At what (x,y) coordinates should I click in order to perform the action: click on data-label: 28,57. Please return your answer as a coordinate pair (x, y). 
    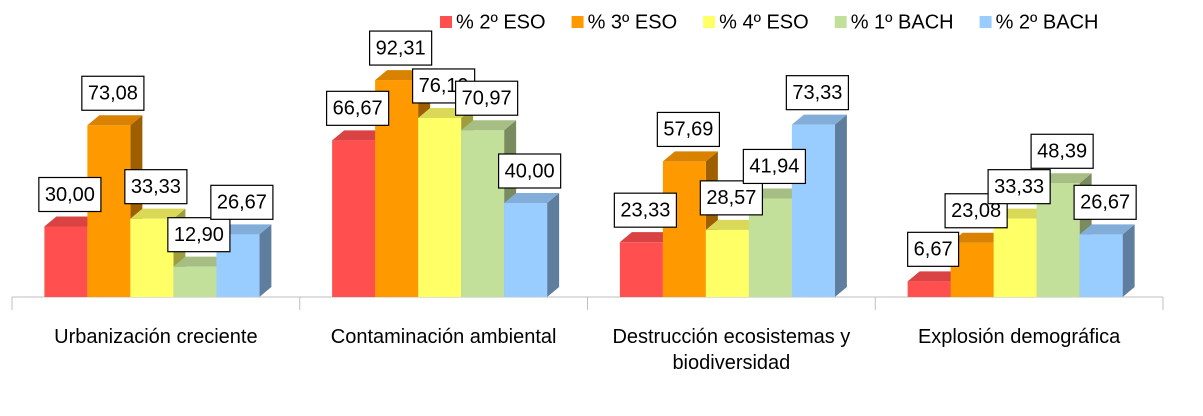
    Looking at the image, I should click on (731, 198).